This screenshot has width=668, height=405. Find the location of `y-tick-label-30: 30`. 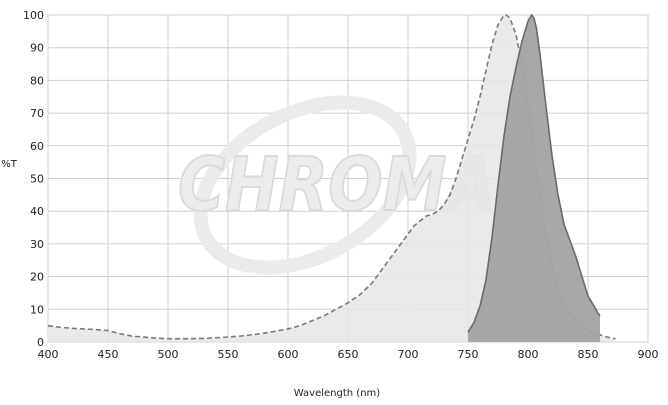

y-tick-label-30: 30 is located at coordinates (37, 244).